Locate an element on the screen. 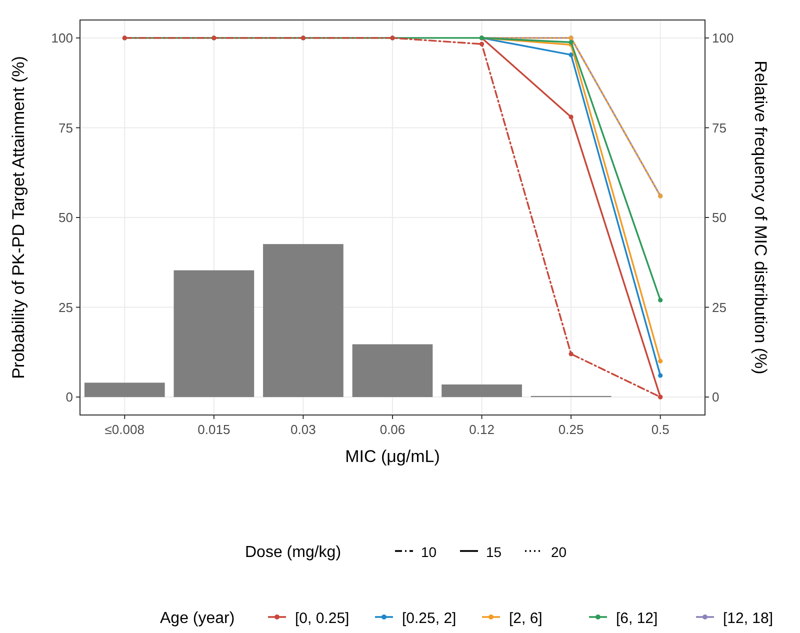 The image size is (800, 633). y2-tick-label: 25 is located at coordinates (719, 307).